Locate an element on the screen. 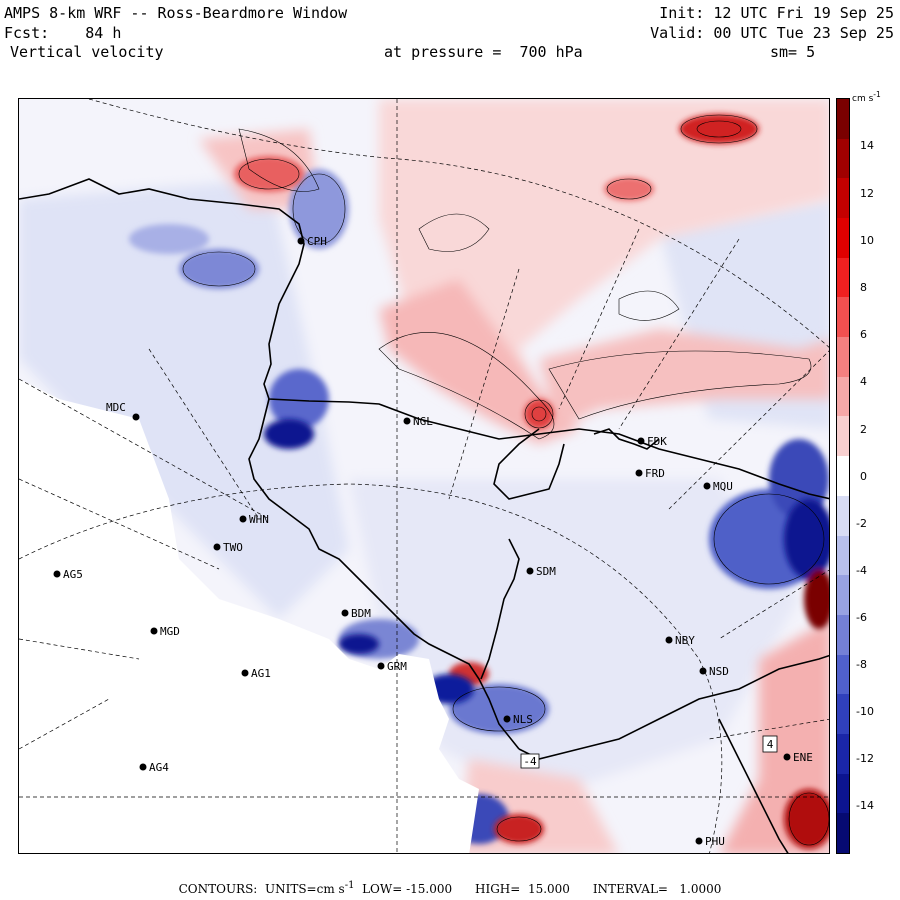 The height and width of the screenshot is (900, 900). station-label: AG4 is located at coordinates (159, 767).